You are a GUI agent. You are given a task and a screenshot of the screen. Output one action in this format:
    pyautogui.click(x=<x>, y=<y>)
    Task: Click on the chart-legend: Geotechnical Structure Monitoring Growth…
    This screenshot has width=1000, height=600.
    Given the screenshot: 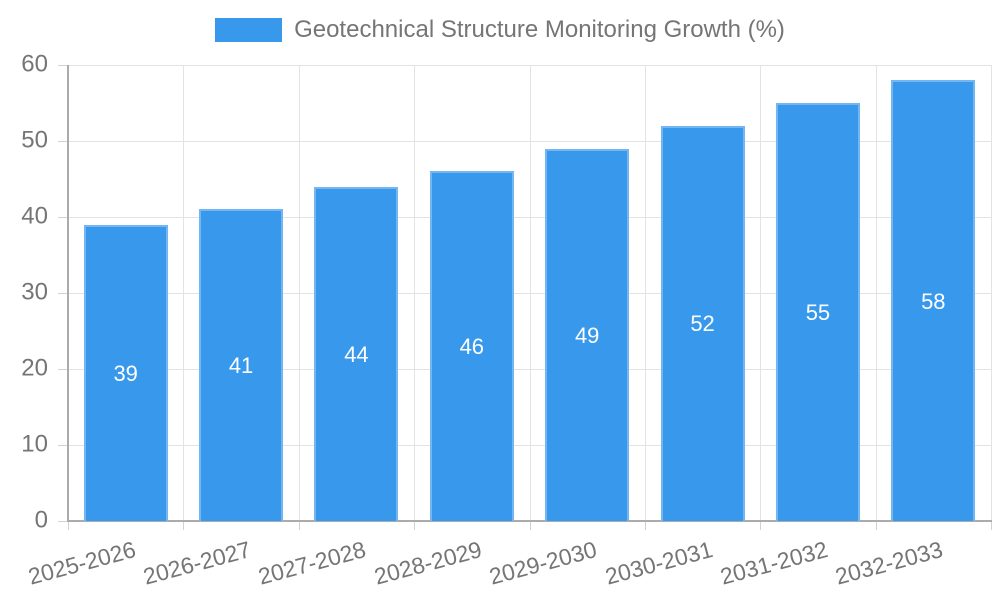 What is the action you would take?
    pyautogui.click(x=500, y=30)
    